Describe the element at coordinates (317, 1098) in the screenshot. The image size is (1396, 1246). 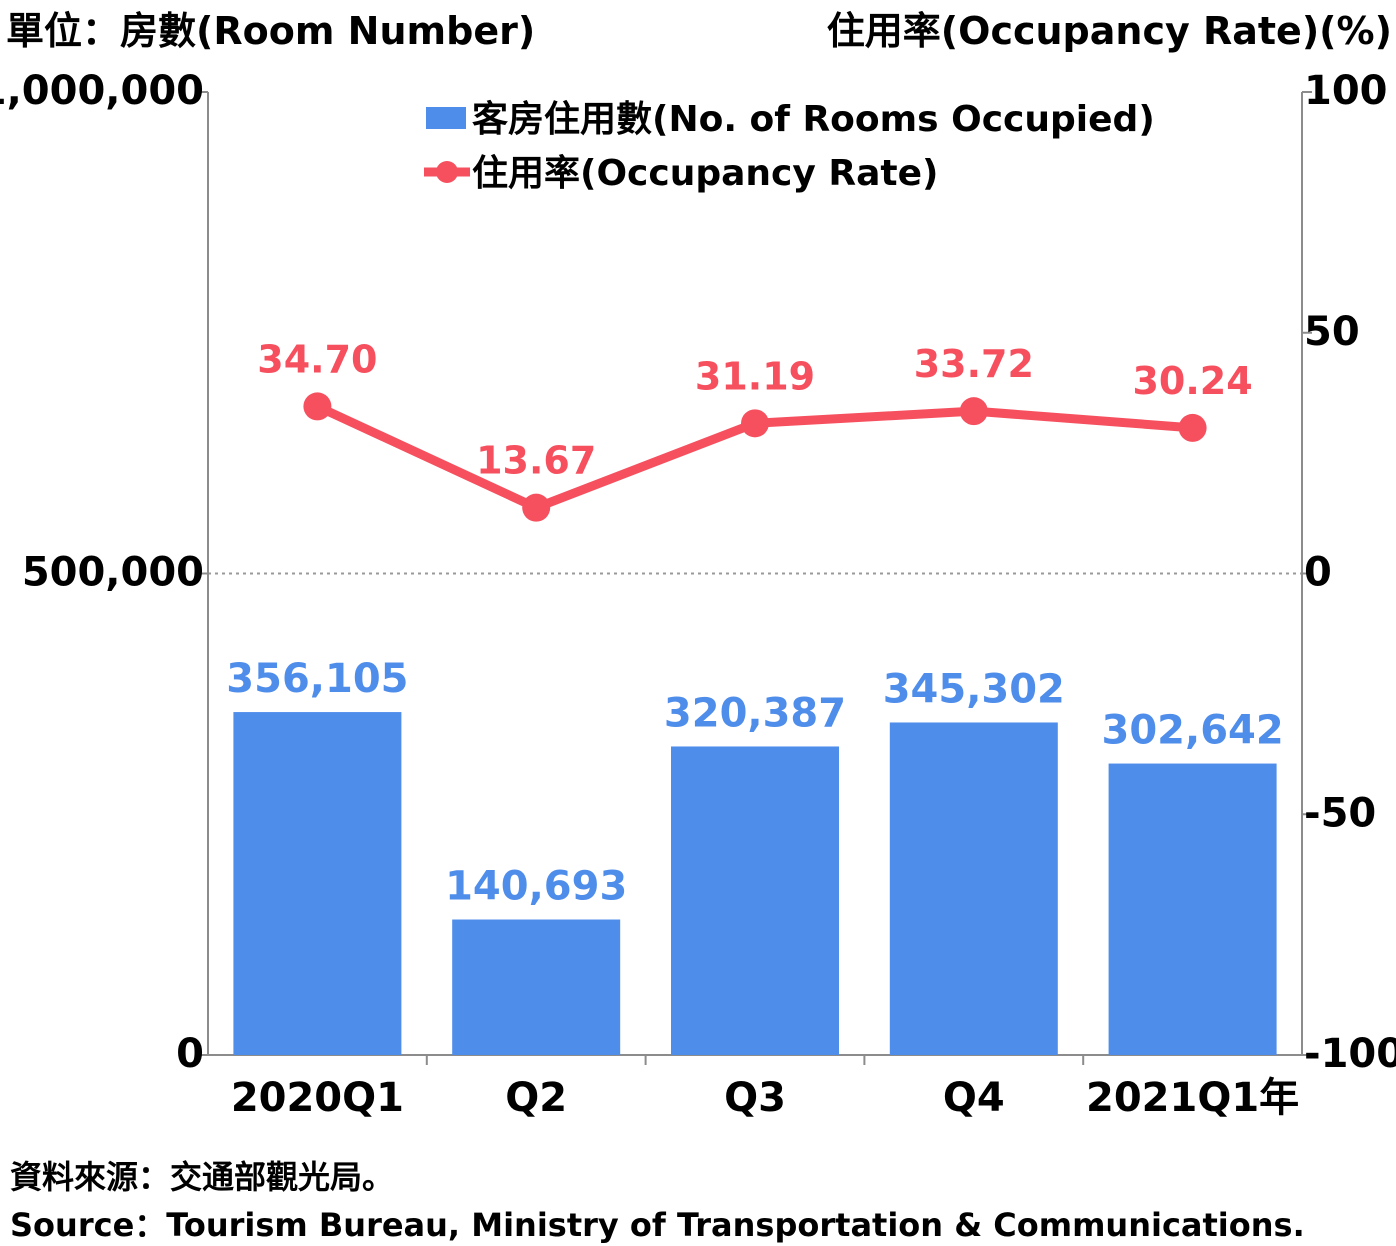
I see `x-category-label: 2020Q1` at that location.